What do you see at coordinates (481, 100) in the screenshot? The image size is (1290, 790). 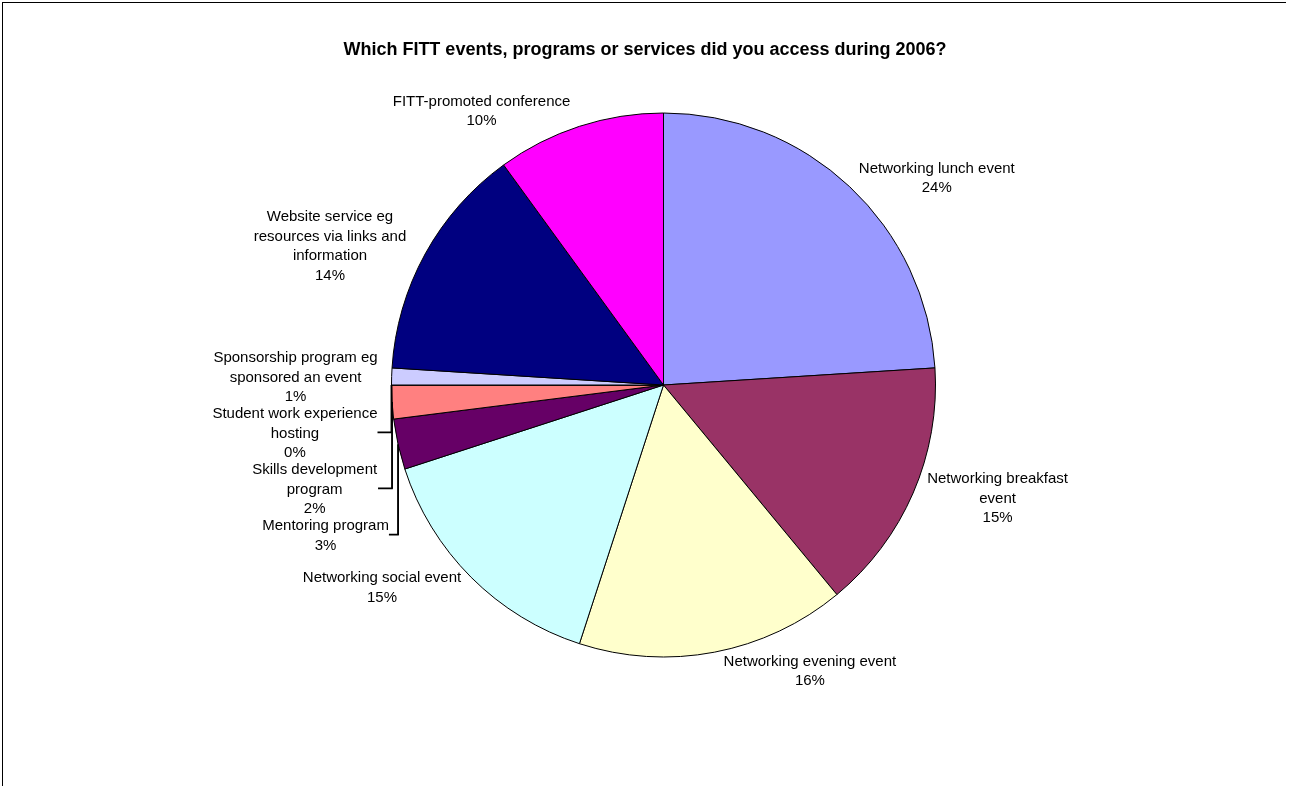 I see `slice-label: FITT-promoted conference` at bounding box center [481, 100].